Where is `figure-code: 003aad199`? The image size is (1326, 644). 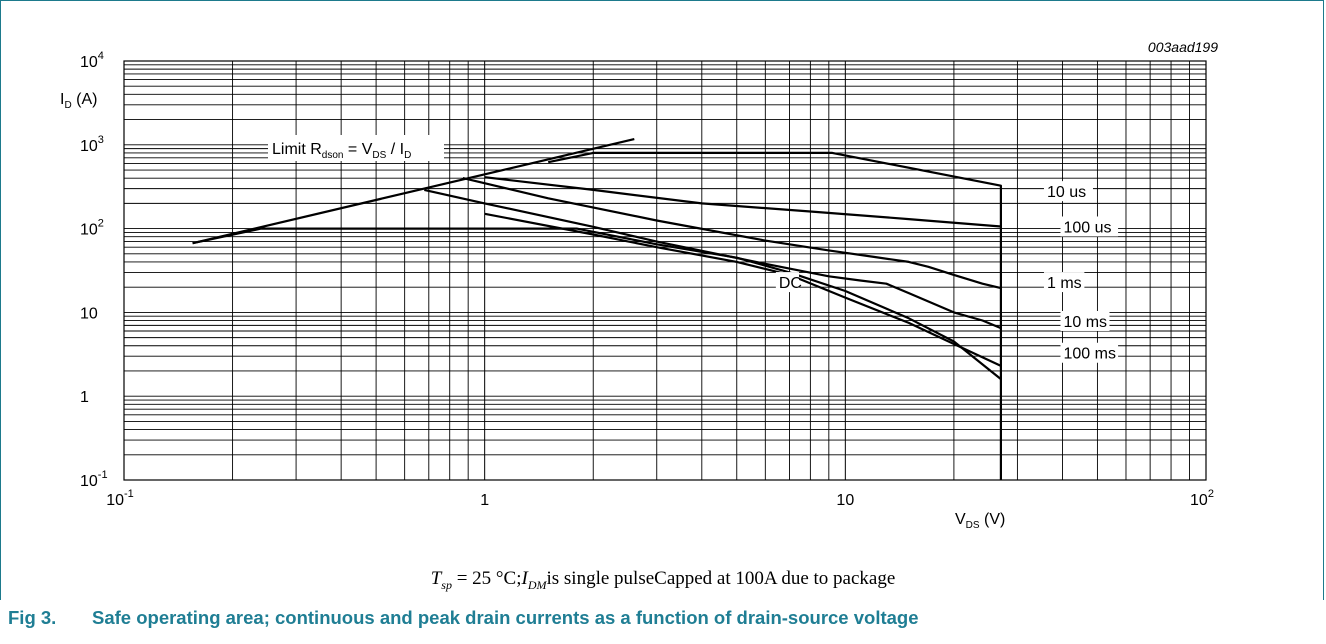
figure-code: 003aad199 is located at coordinates (1183, 47).